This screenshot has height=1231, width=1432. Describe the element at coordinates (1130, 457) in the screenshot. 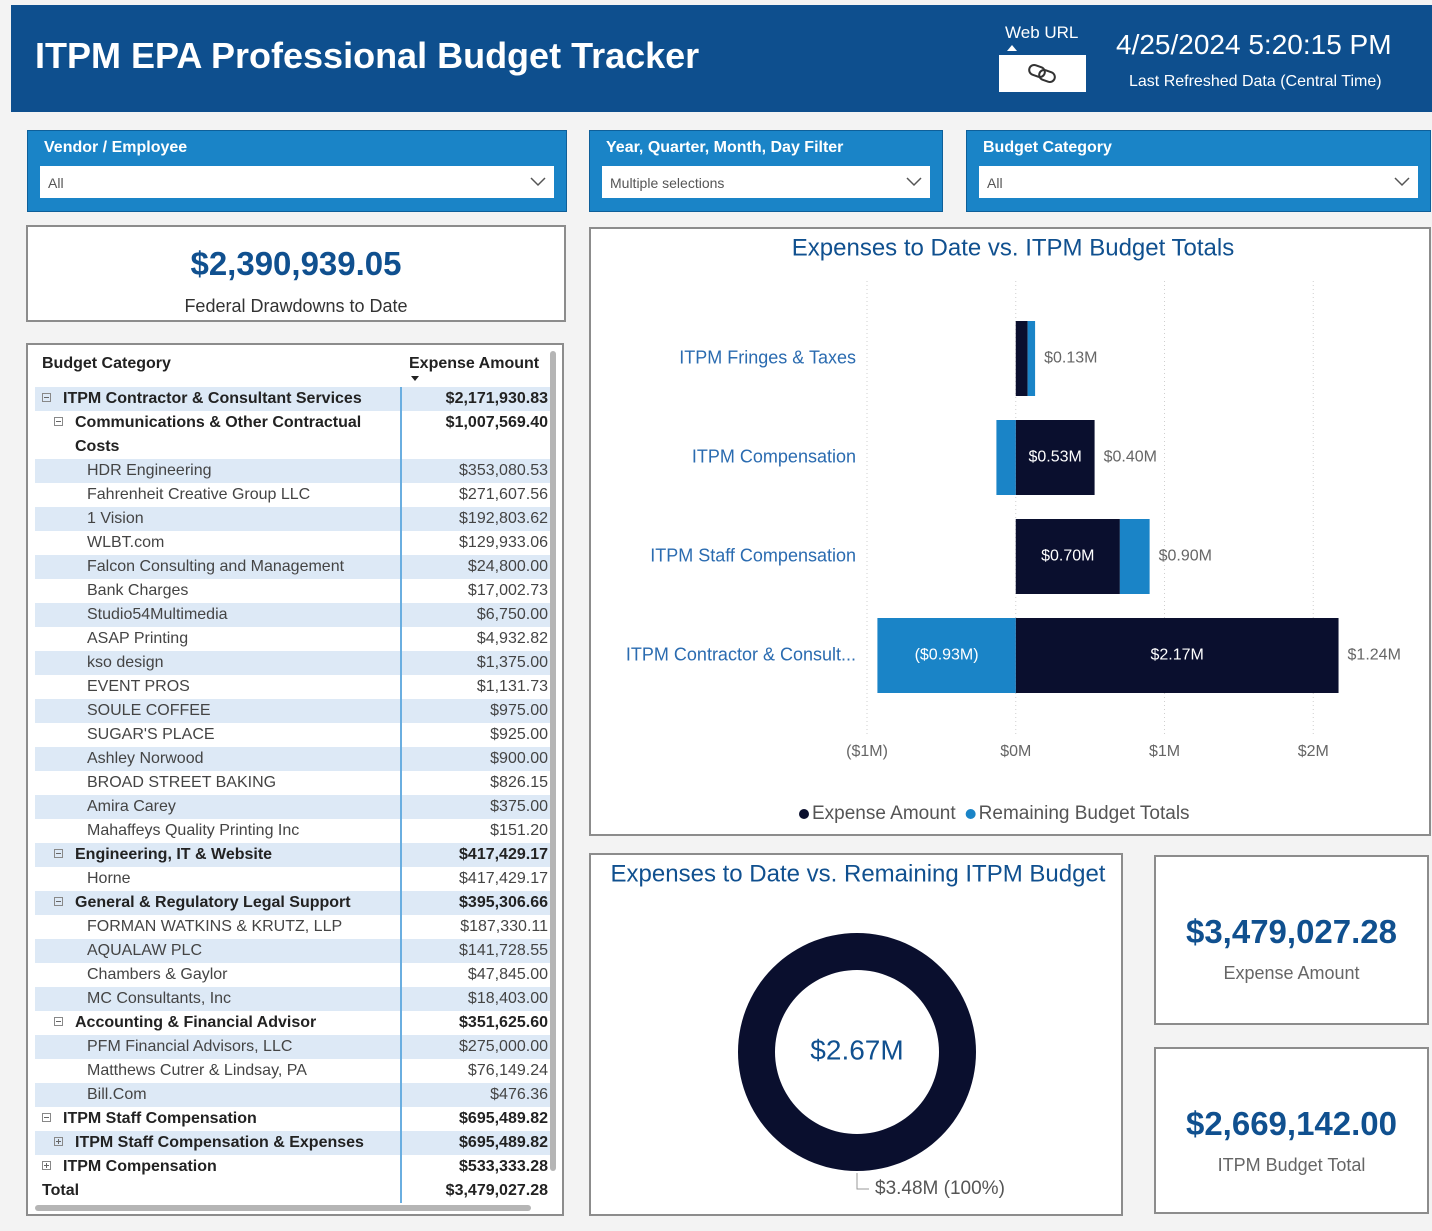

I see `total-label: $0.40M` at that location.